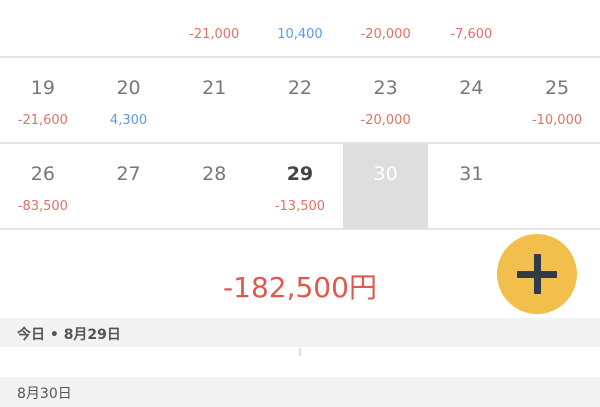 Image resolution: width=600 pixels, height=407 pixels. What do you see at coordinates (385, 88) in the screenshot?
I see `day-number: 23` at bounding box center [385, 88].